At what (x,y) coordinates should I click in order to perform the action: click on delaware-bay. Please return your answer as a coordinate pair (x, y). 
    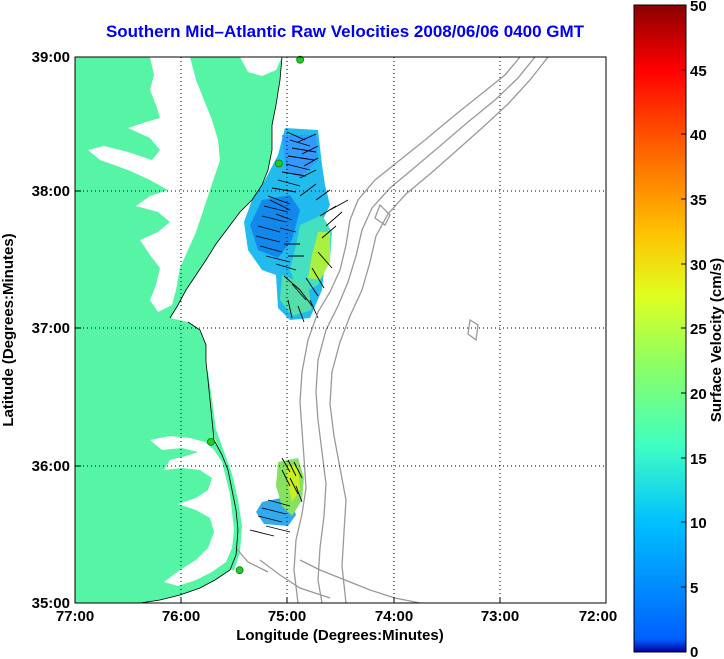
    Looking at the image, I should click on (261, 66).